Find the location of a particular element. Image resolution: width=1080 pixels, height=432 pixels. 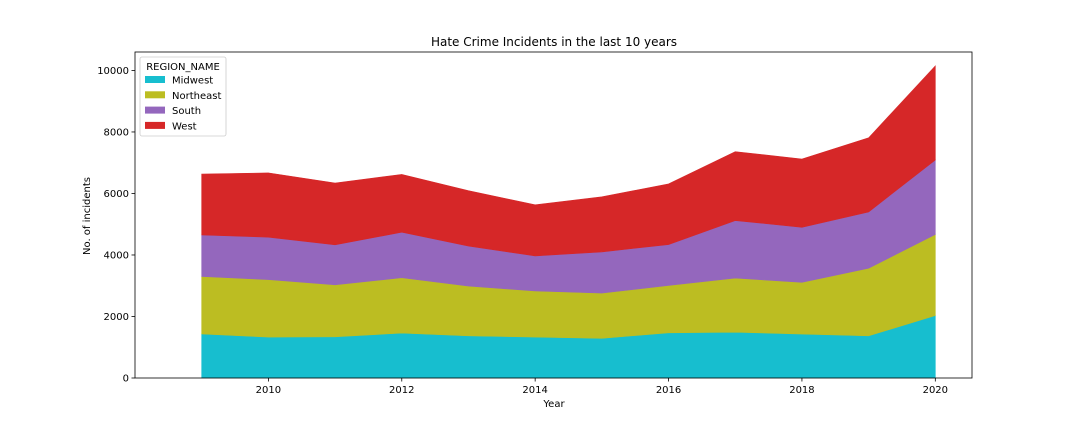

x-tick-label: 2020 is located at coordinates (935, 390).